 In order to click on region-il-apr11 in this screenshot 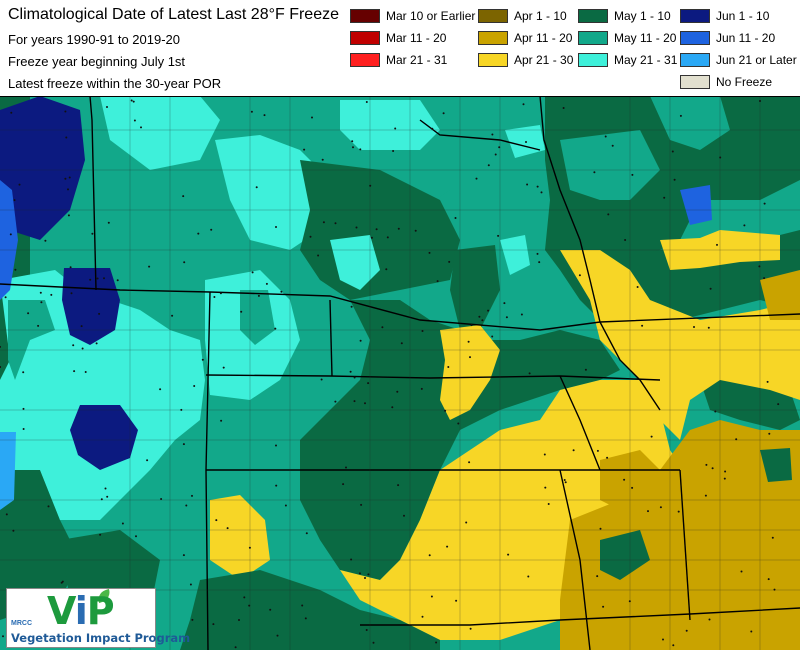, I will do `click(780, 295)`.